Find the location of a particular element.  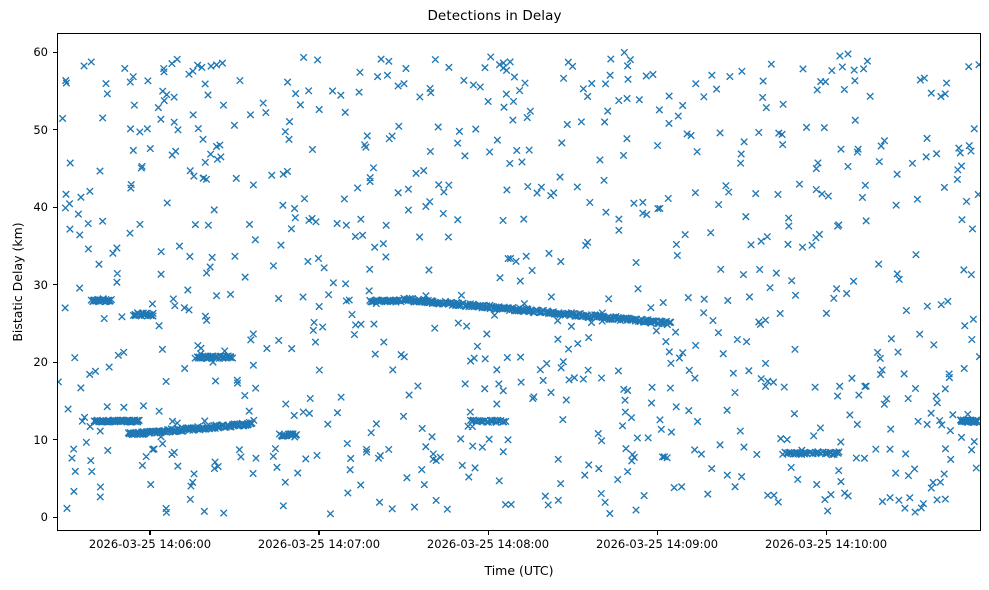

x-axis-label: Time (UTC) is located at coordinates (519, 570).